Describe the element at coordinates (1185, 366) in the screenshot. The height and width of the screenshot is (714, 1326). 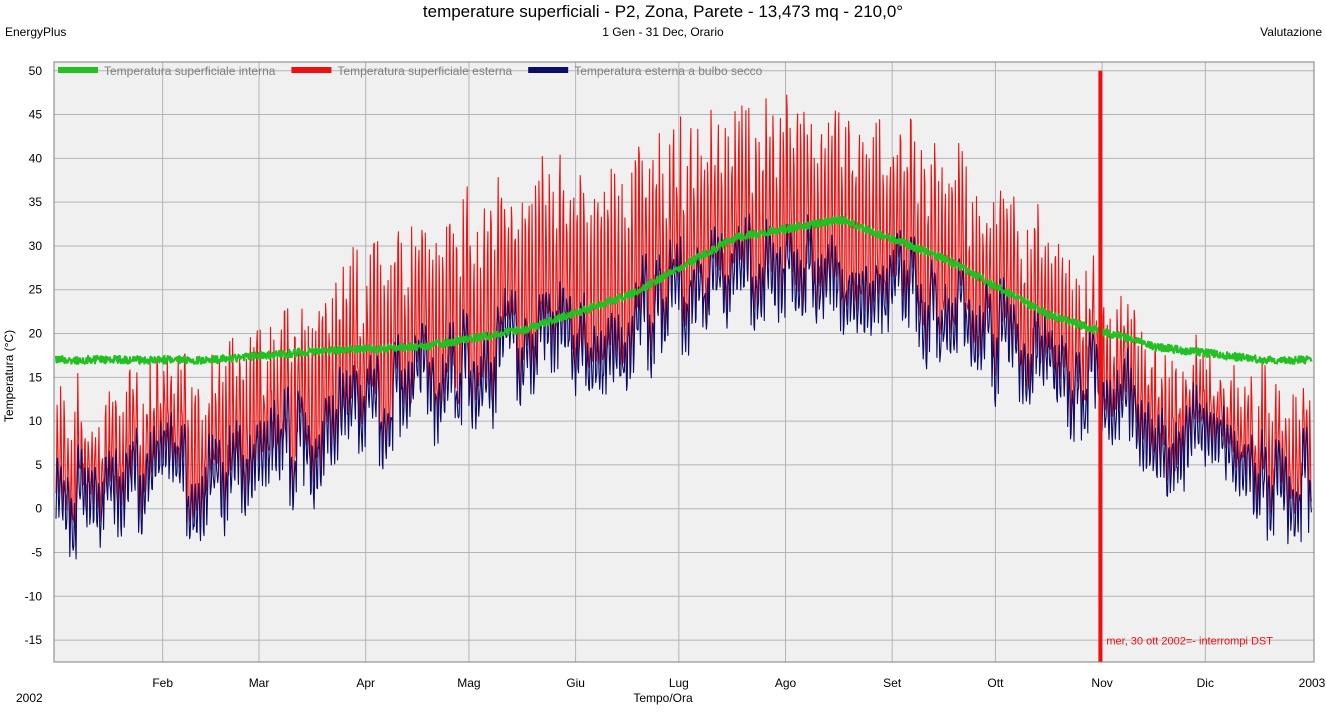
I see `annotations: mer, 30 ott 2002=- interrompi DST` at that location.